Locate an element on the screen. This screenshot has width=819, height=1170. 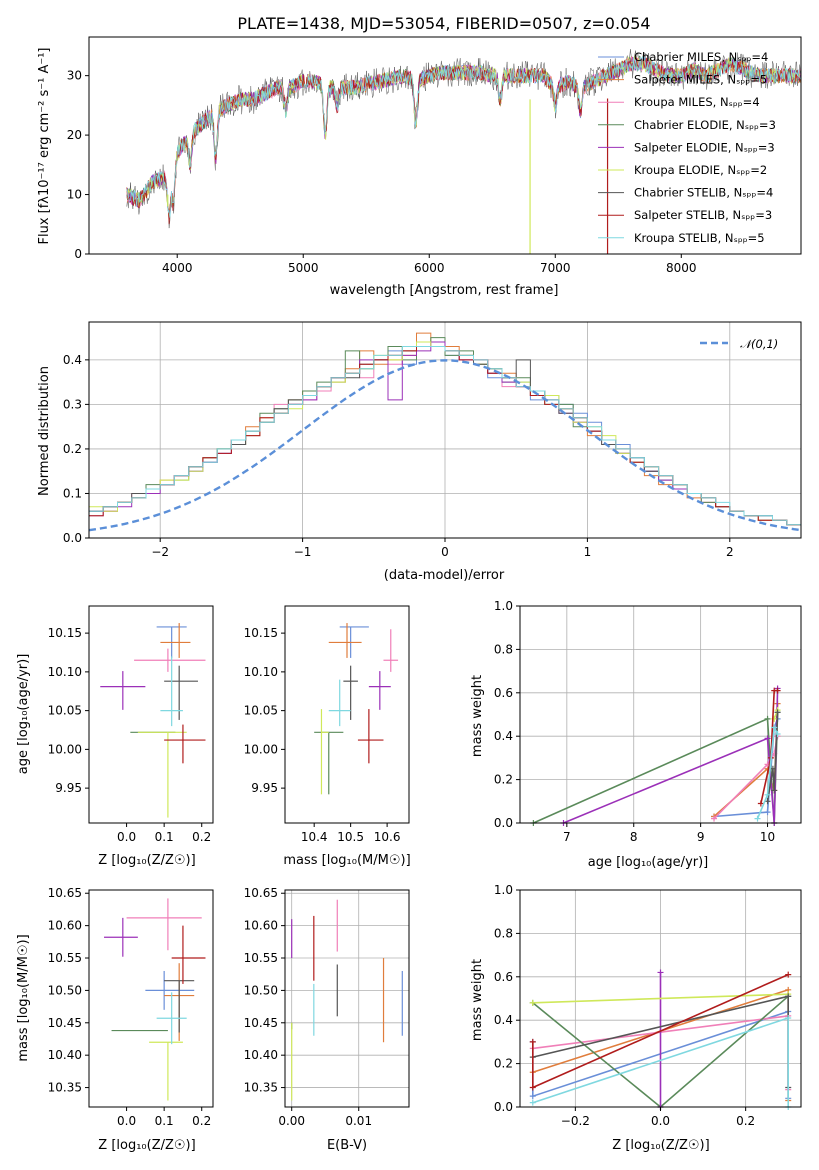
gaussian-reference-curve is located at coordinates (445, 445).